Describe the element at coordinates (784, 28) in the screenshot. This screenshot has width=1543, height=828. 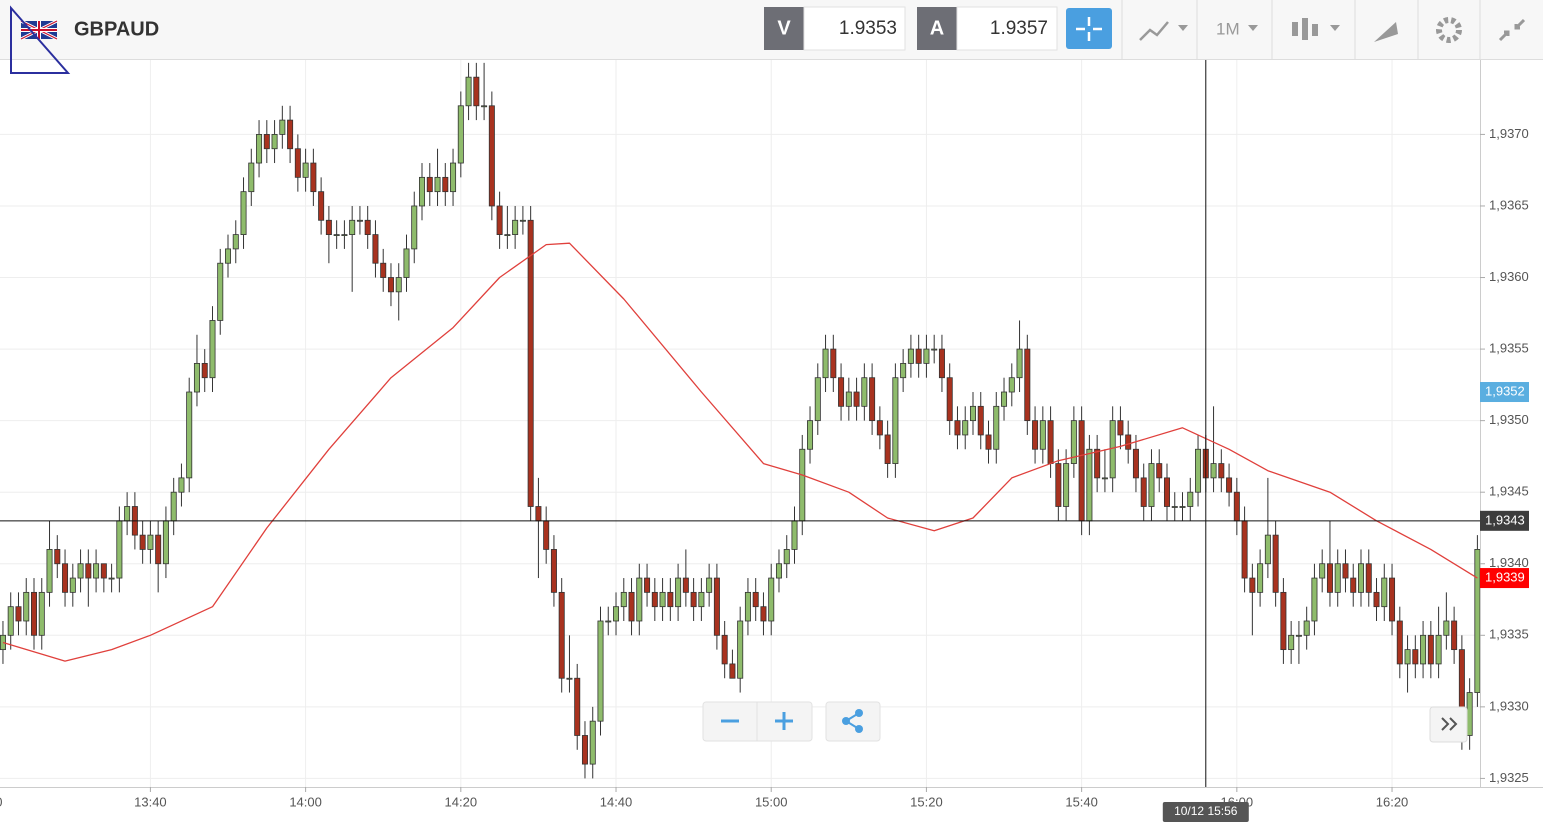
I see `bid-button` at that location.